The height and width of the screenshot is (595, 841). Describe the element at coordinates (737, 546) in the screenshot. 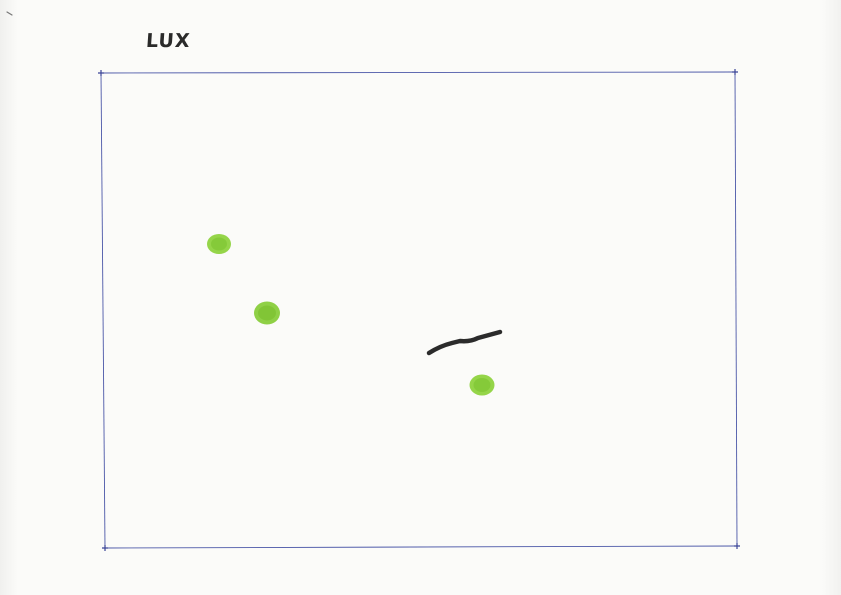

I see `corner-bottom-right` at that location.